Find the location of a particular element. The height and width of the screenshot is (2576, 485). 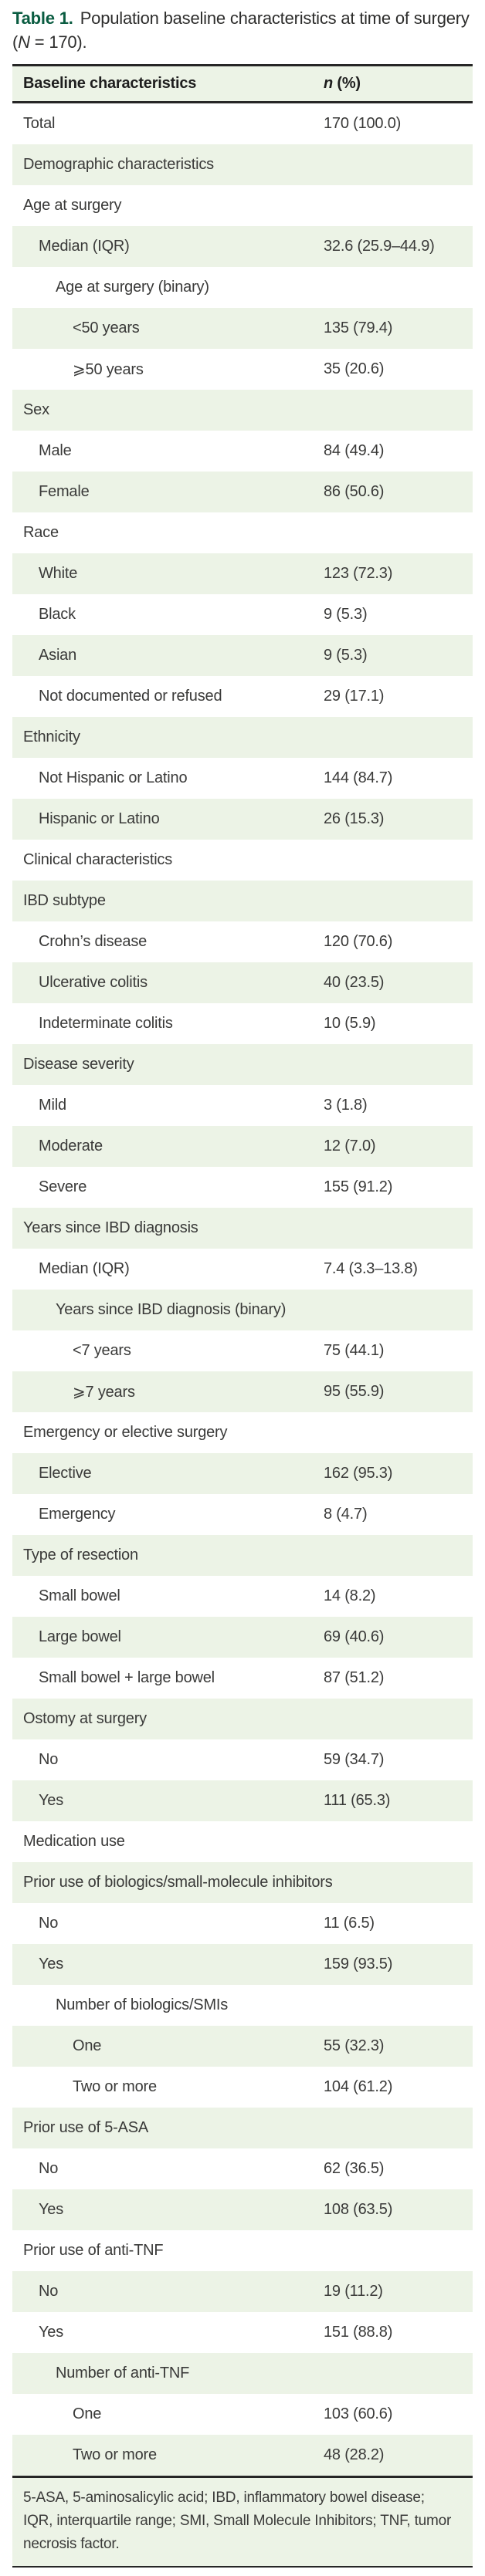

row-label: Median (IQR) is located at coordinates (84, 246).